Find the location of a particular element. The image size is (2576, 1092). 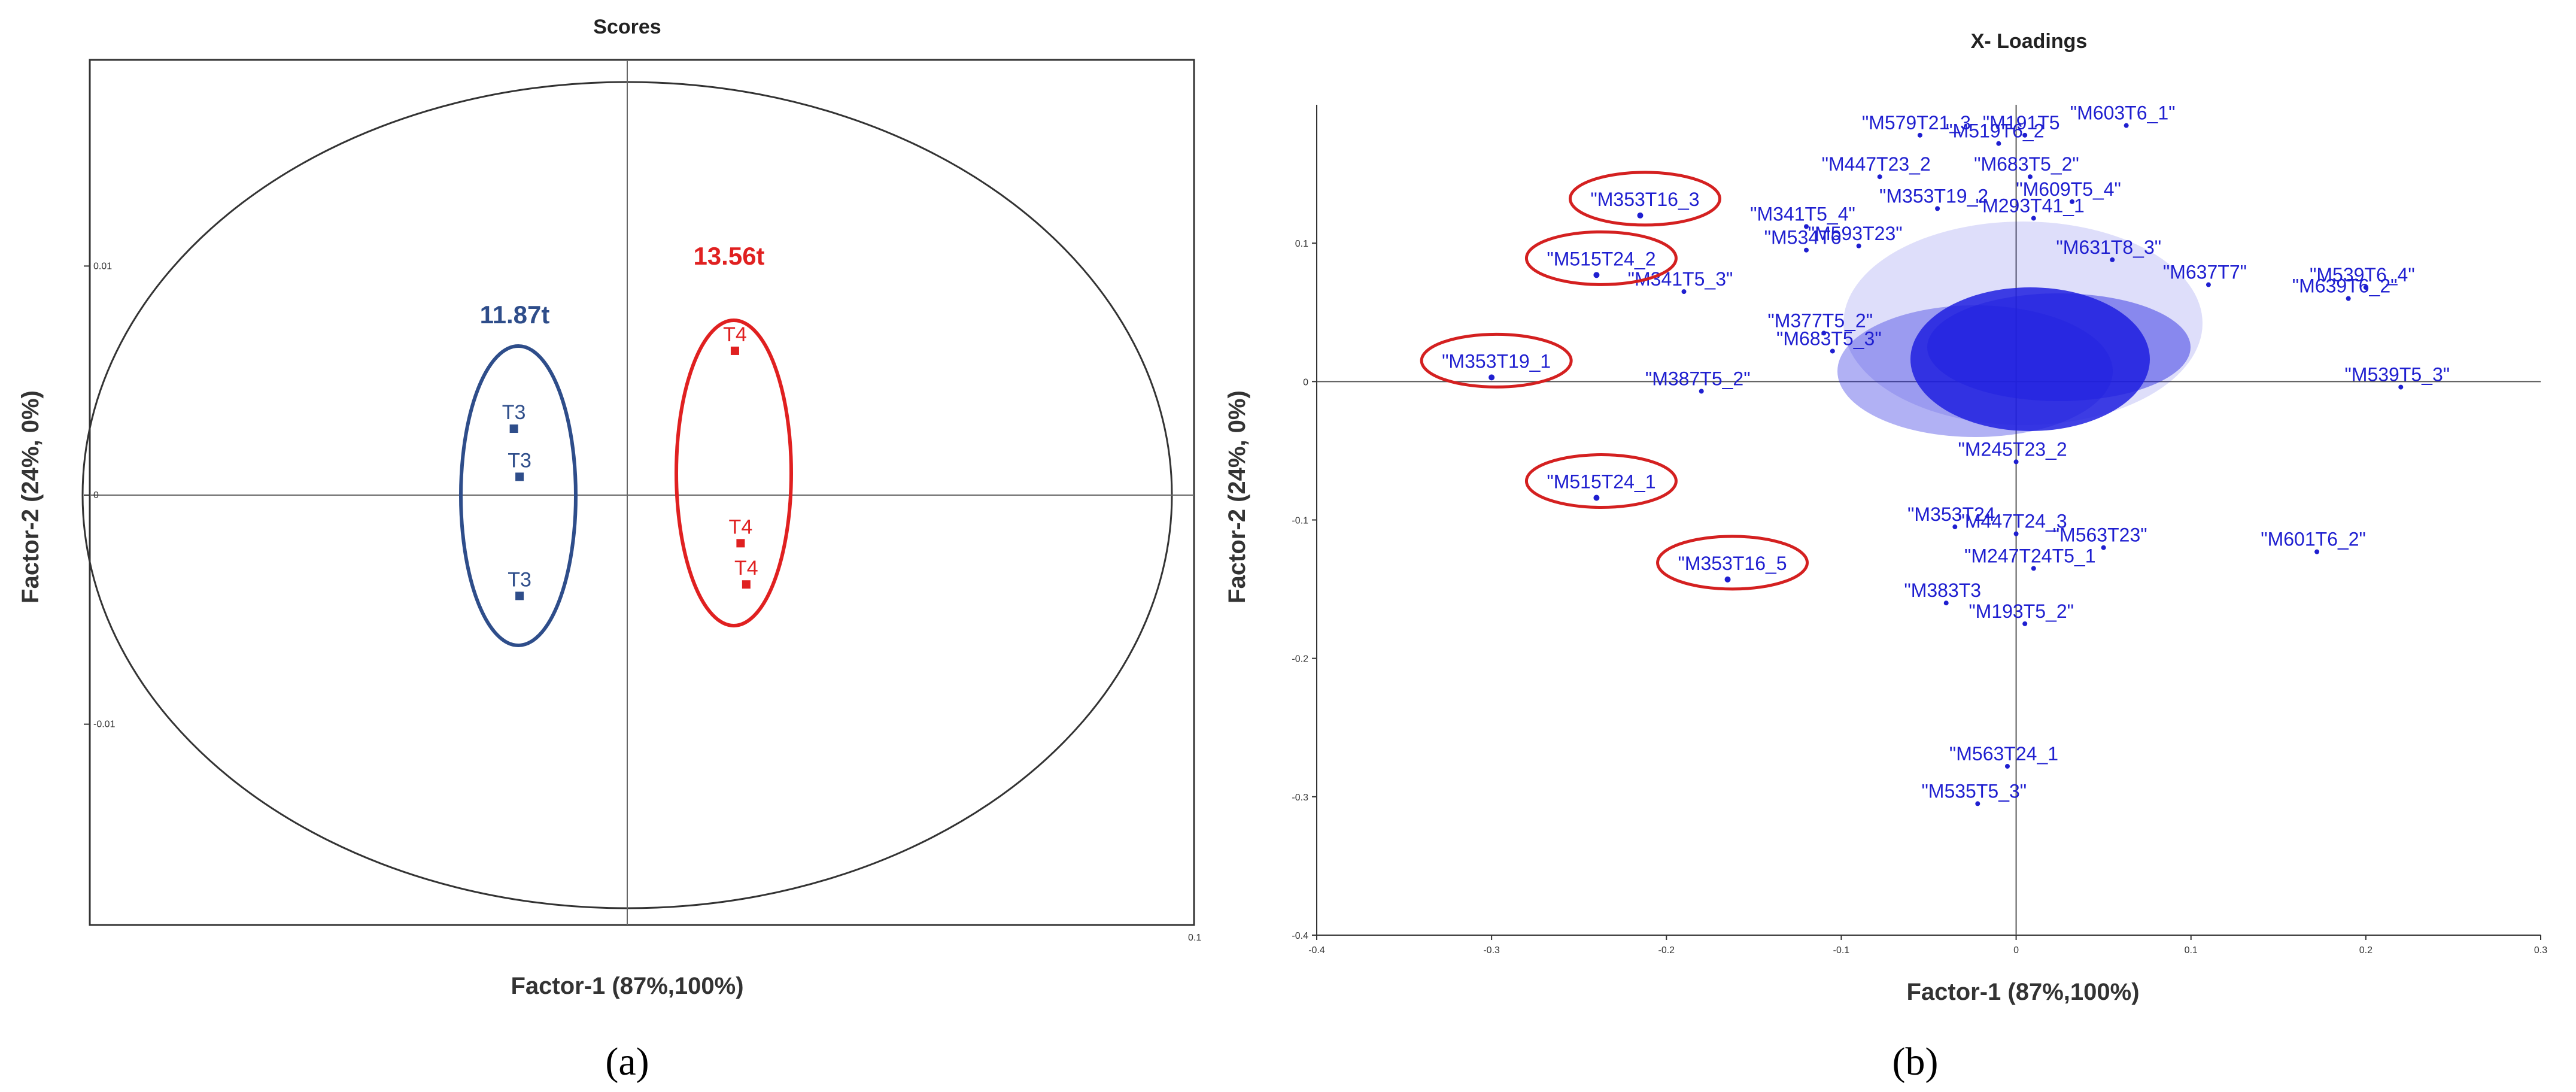

loading-point-label: "M447T24_3 is located at coordinates (2013, 521).